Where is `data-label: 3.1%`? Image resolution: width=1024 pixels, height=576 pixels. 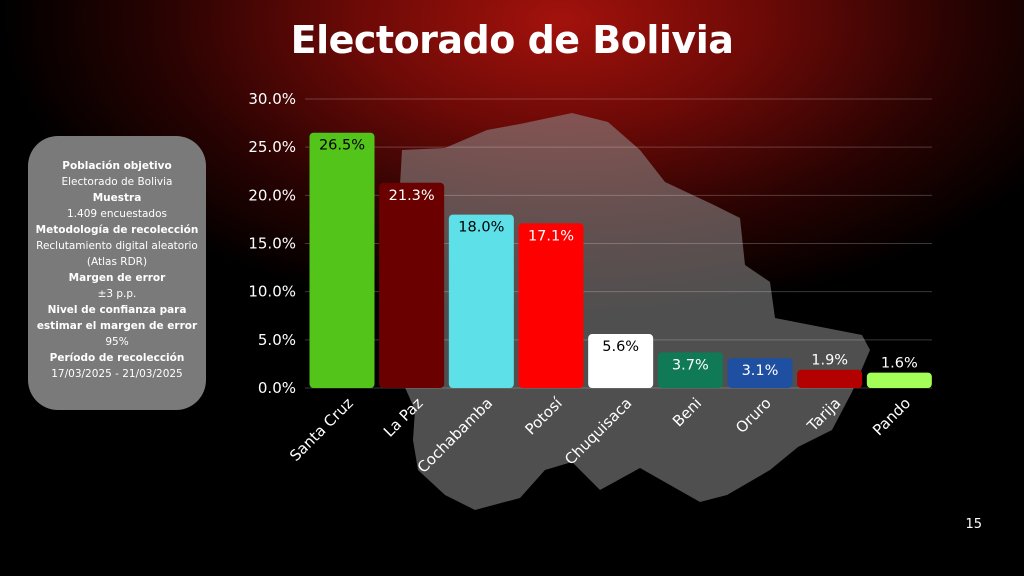 data-label: 3.1% is located at coordinates (760, 371).